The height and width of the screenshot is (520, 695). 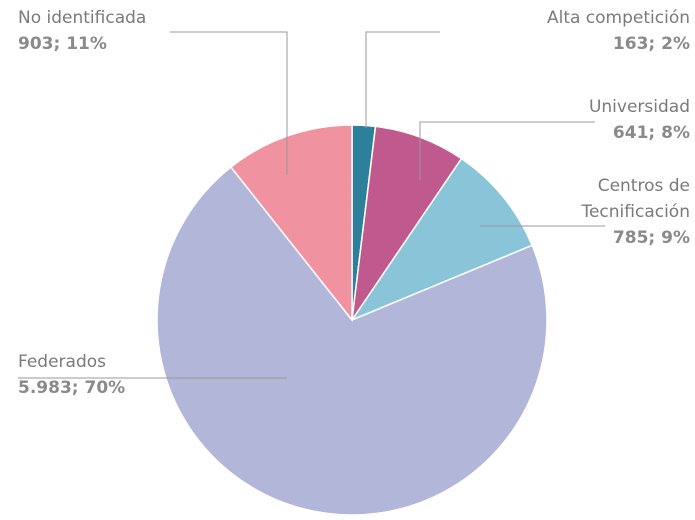 What do you see at coordinates (639, 107) in the screenshot?
I see `category-label: Universidad` at bounding box center [639, 107].